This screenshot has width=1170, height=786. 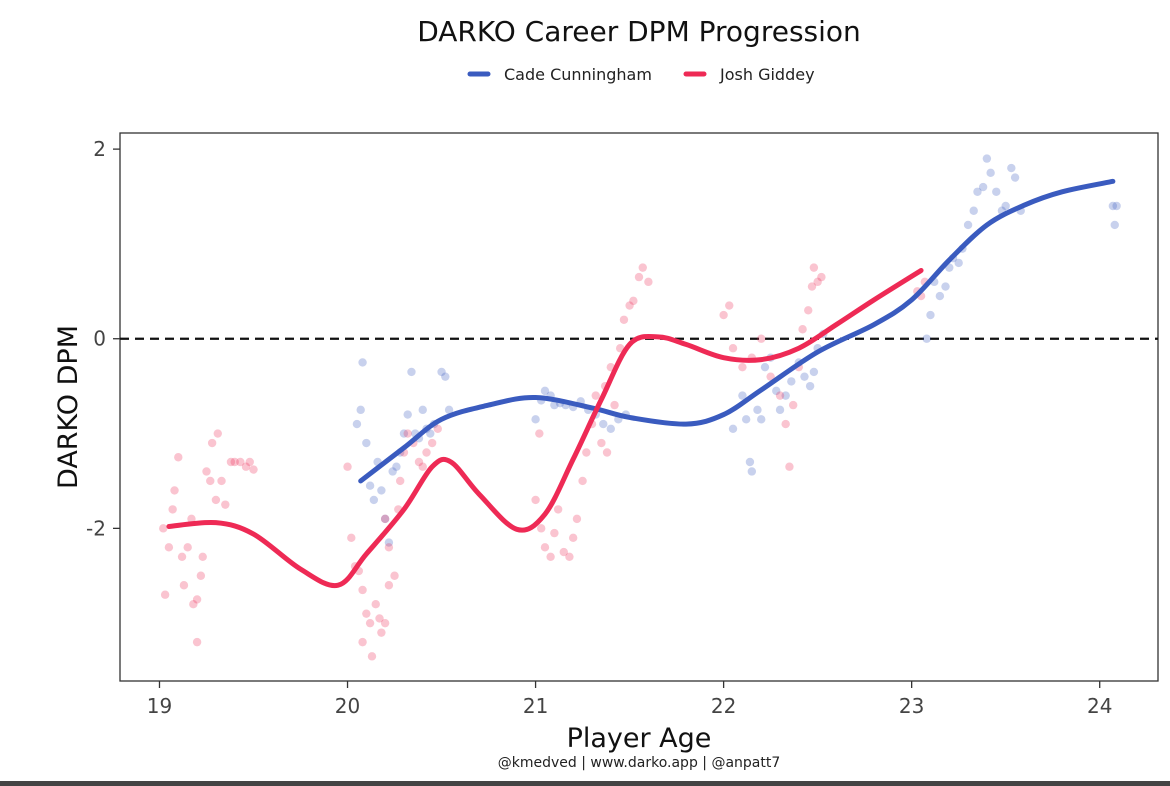 I want to click on legend: Cade Cunningham Josh Giddey, so click(x=641, y=74).